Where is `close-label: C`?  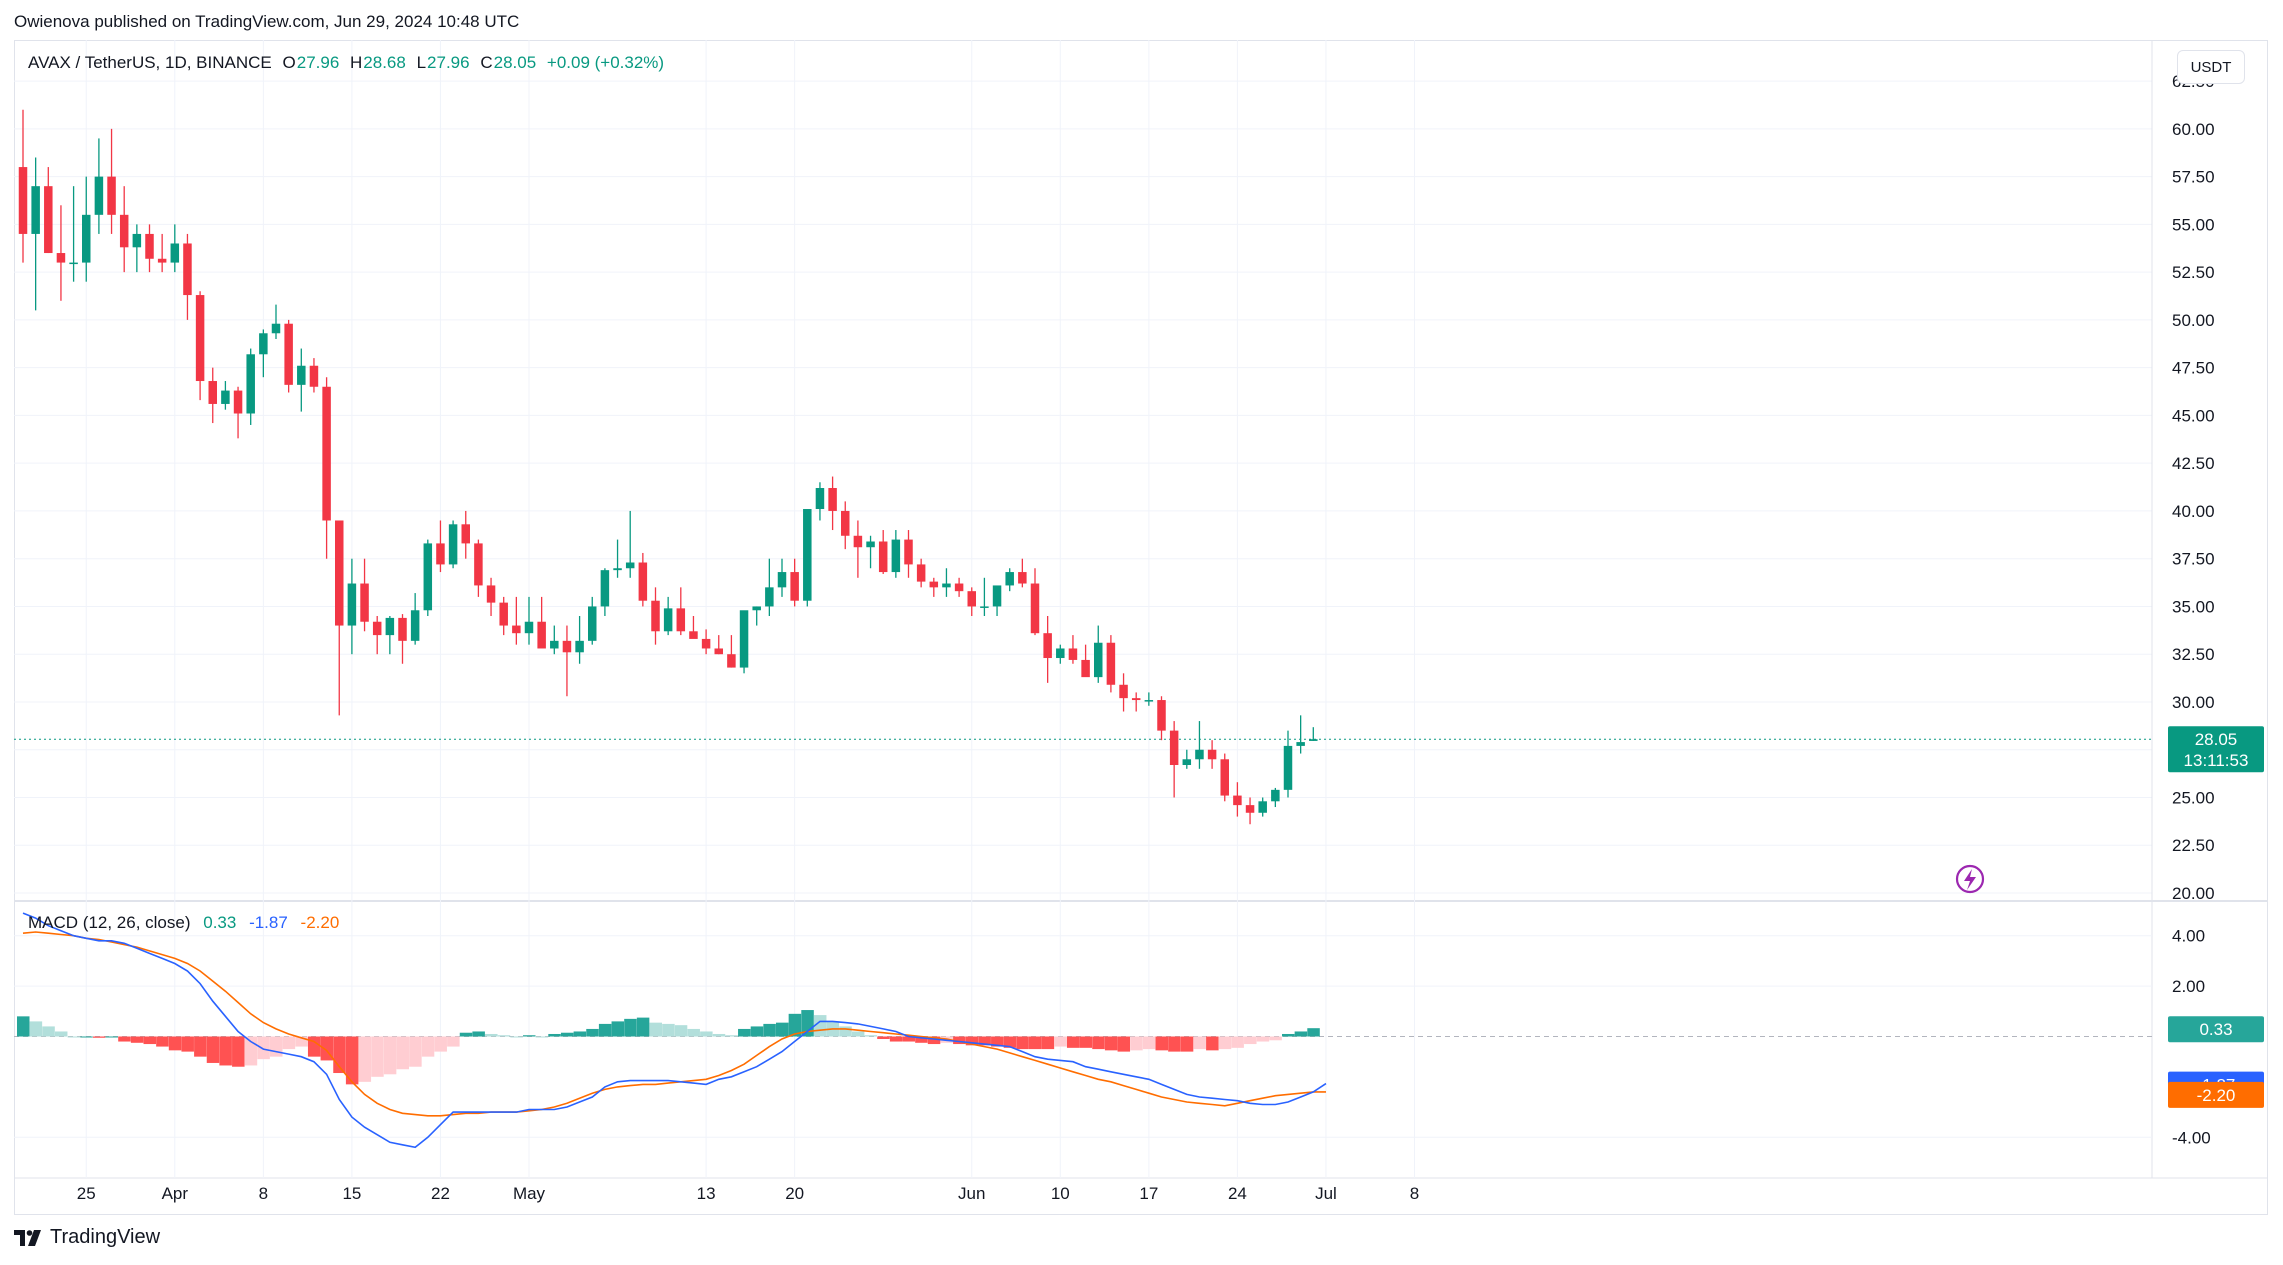 close-label: C is located at coordinates (486, 62).